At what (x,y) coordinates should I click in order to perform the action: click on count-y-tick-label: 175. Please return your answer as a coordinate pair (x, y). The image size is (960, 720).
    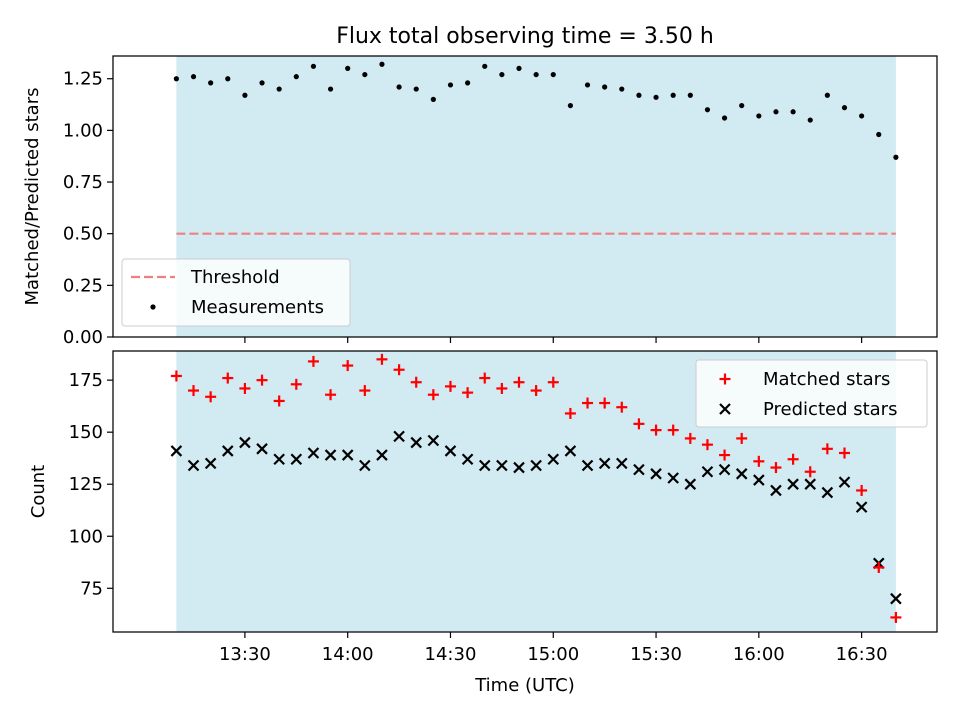
    Looking at the image, I should click on (86, 380).